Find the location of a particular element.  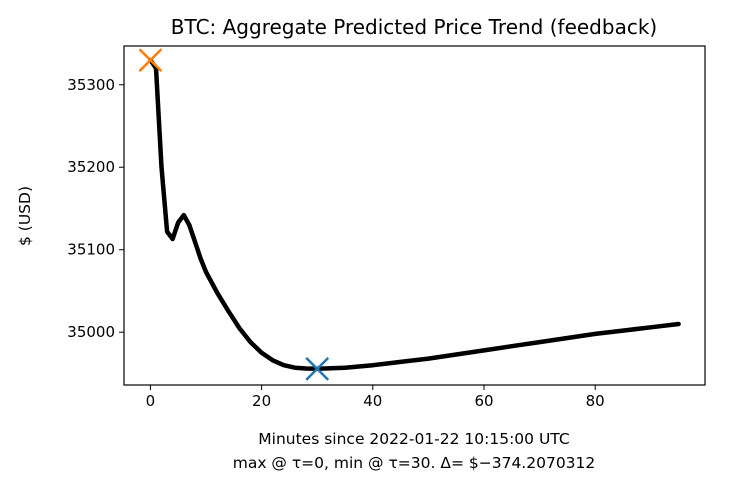

y-tick-label: 35200 is located at coordinates (91, 167).